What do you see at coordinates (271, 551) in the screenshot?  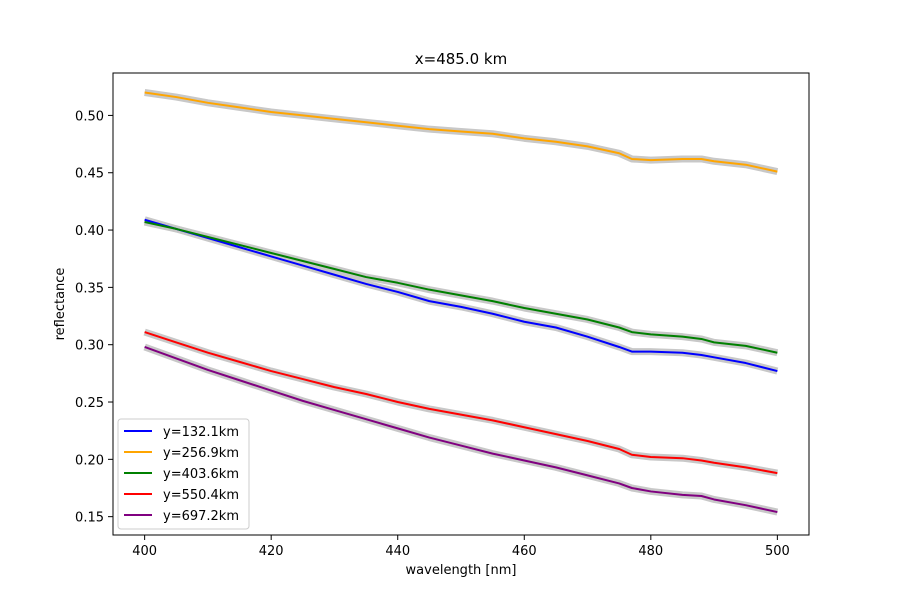 I see `x-tick-label: 420` at bounding box center [271, 551].